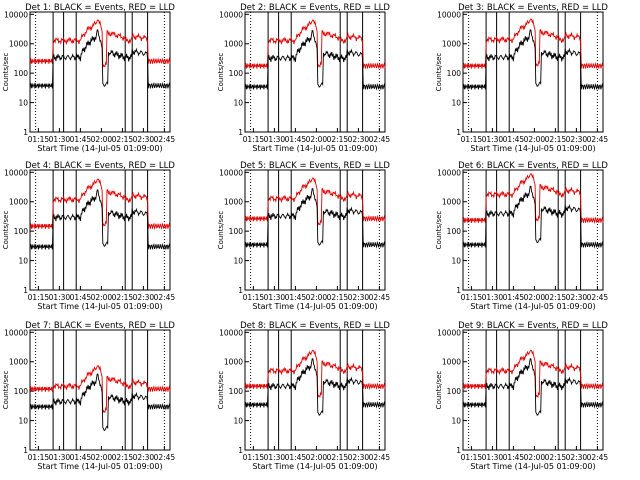 The image size is (640, 480). Describe the element at coordinates (315, 8) in the screenshot. I see `panel-title: Det 2: BLACK = Events, RED = LLD` at that location.